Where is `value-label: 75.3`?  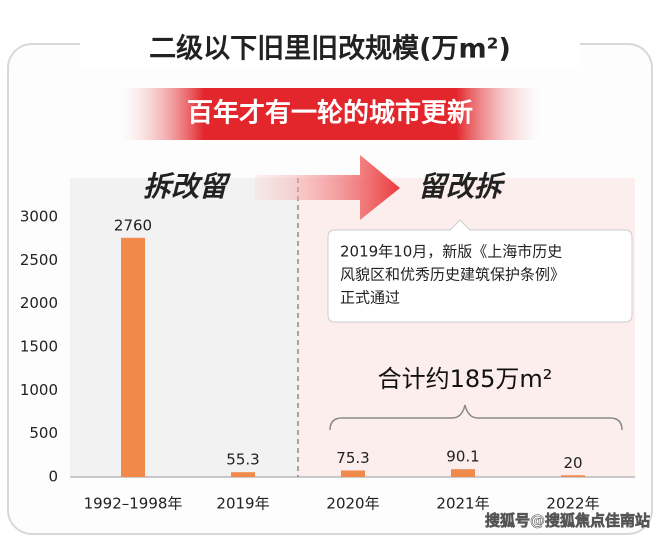
value-label: 75.3 is located at coordinates (352, 458).